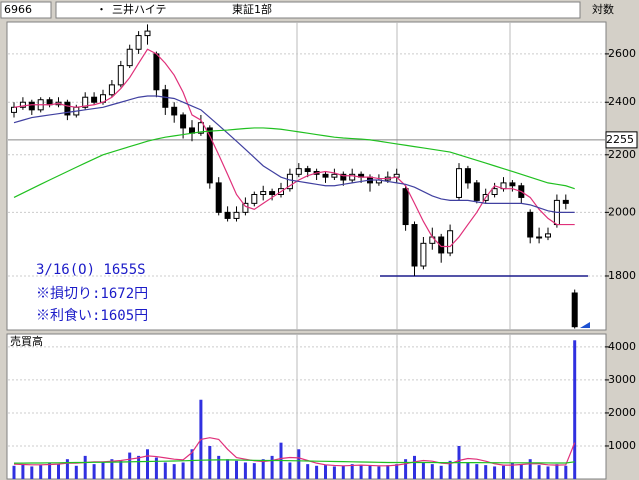 This screenshot has height=480, width=639. I want to click on scale-mode: 対数, so click(603, 9).